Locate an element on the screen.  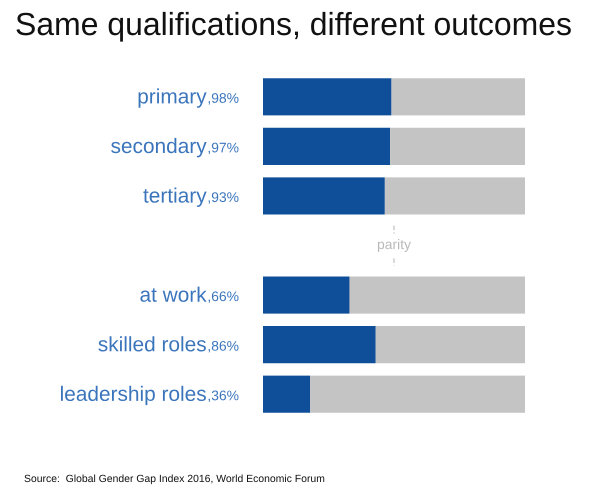
data-label: ,97% is located at coordinates (223, 148).